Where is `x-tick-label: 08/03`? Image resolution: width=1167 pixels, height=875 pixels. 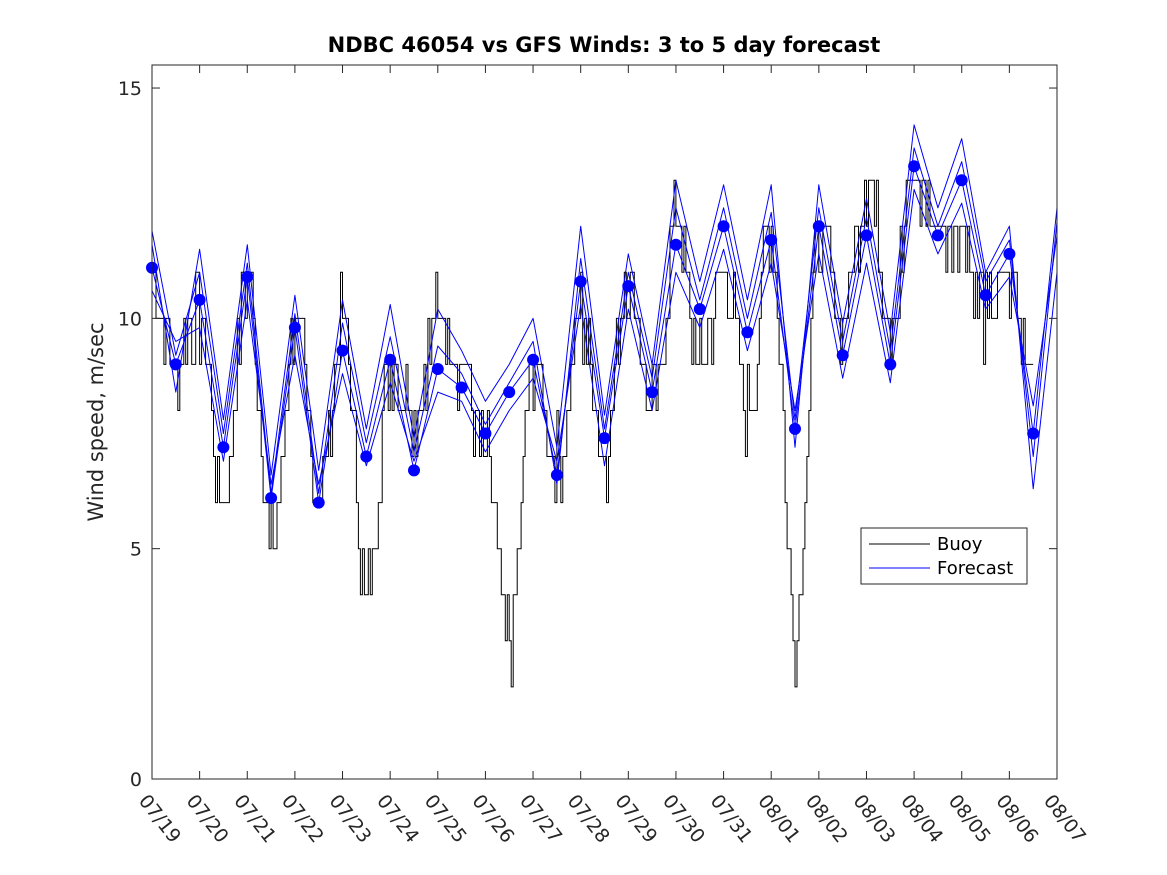
x-tick-label: 08/03 is located at coordinates (874, 819).